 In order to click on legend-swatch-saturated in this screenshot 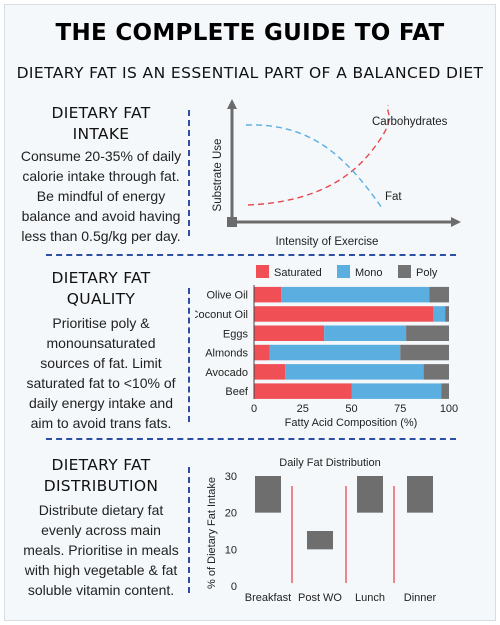, I will do `click(262, 271)`.